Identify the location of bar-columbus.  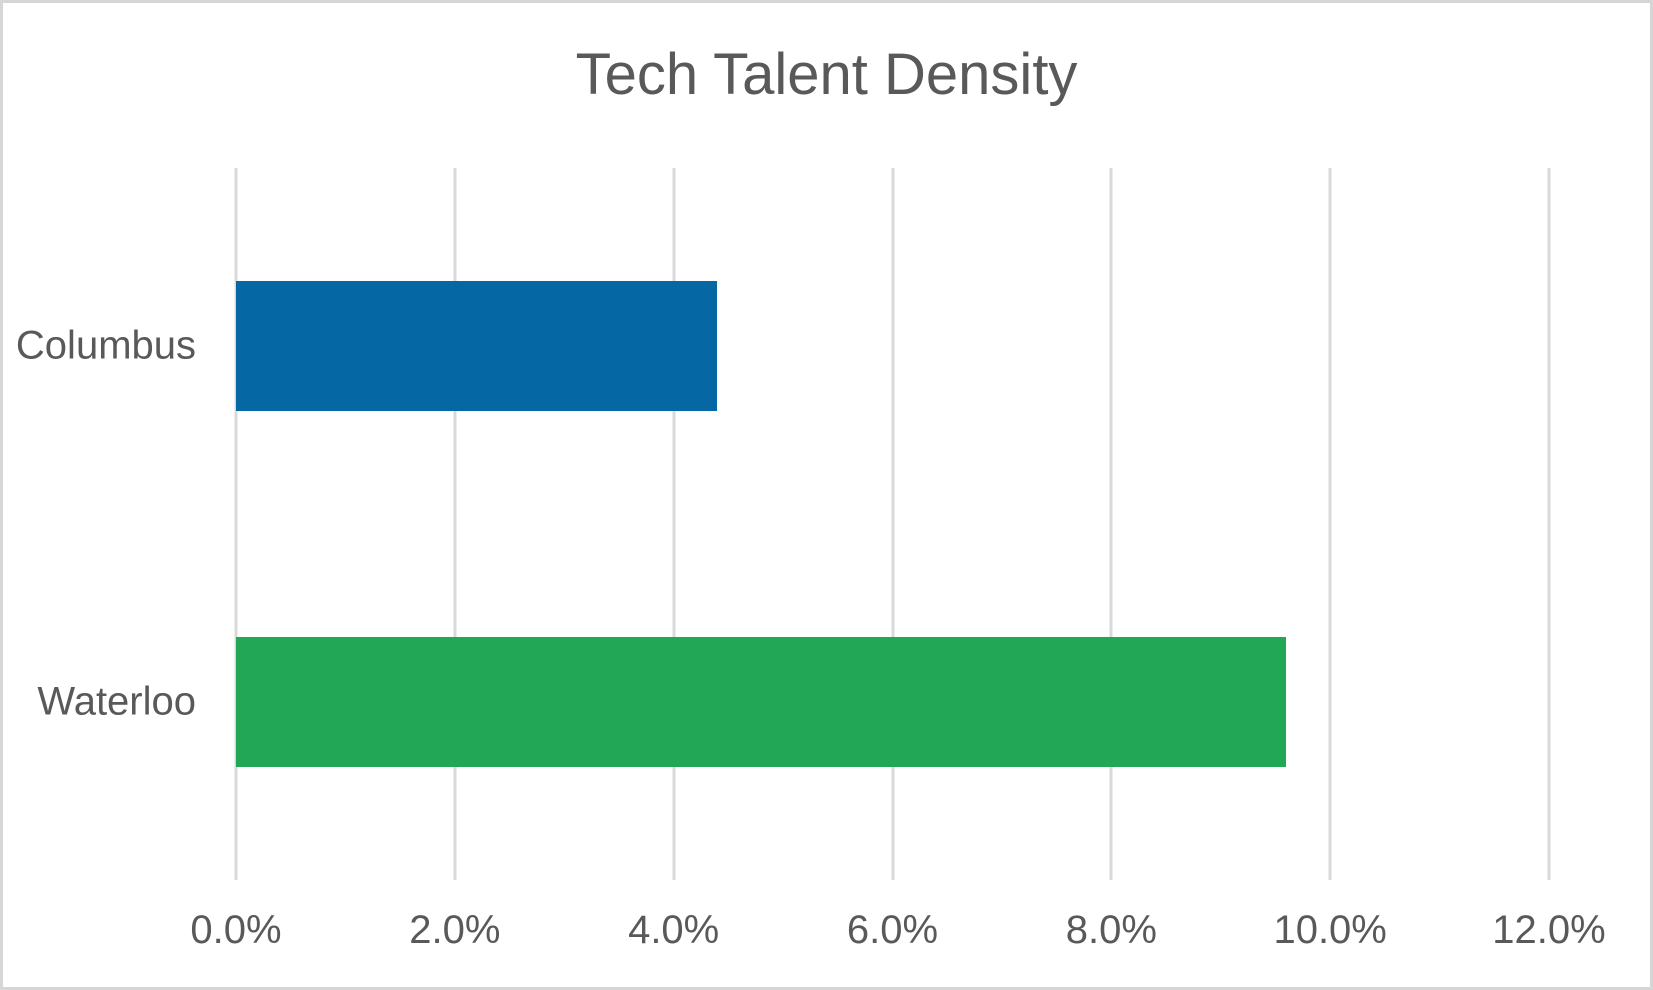
(477, 346).